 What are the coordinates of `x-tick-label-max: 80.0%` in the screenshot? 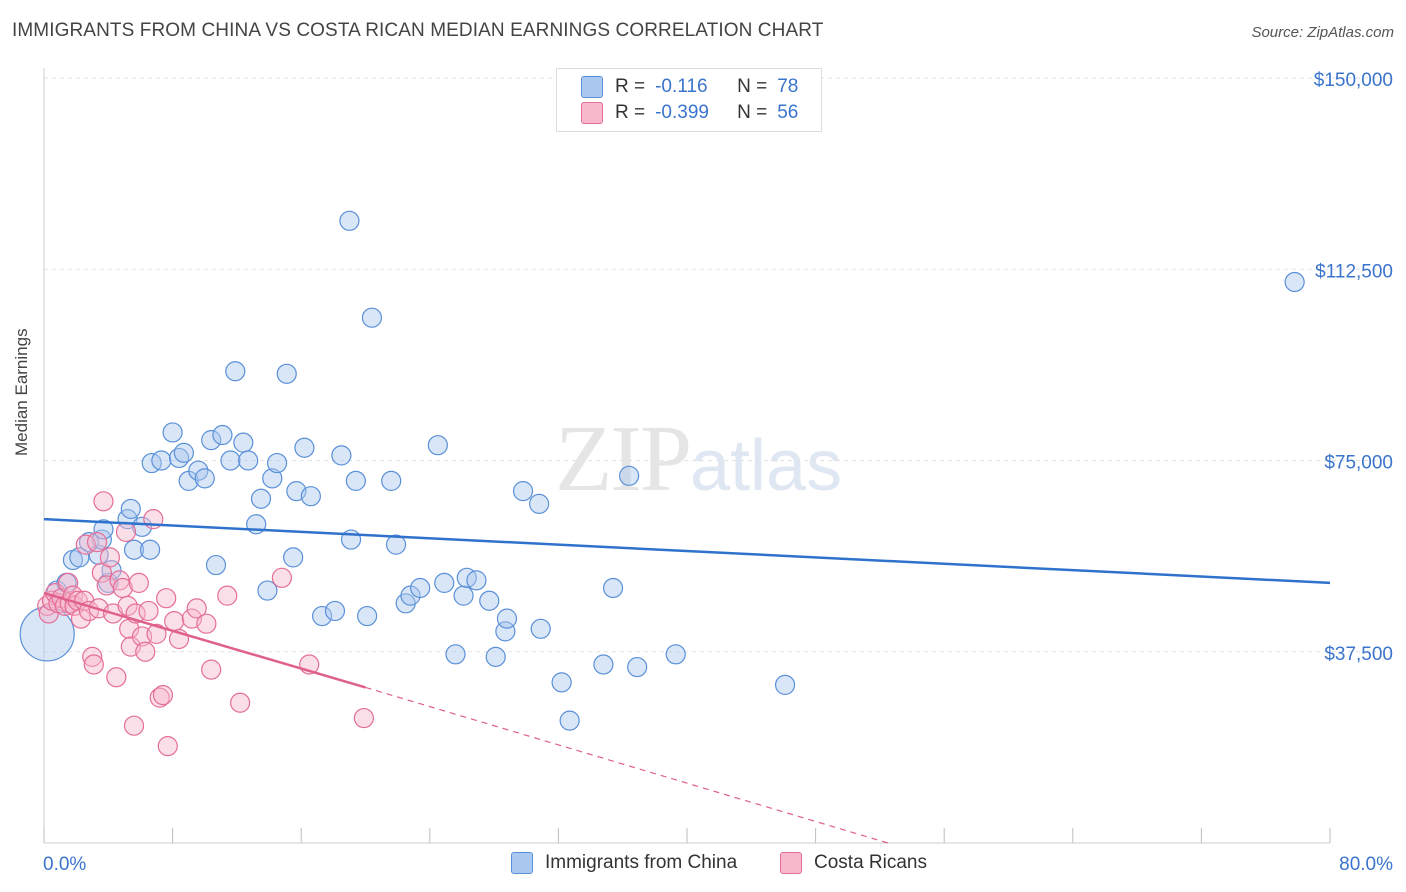 It's located at (1366, 864).